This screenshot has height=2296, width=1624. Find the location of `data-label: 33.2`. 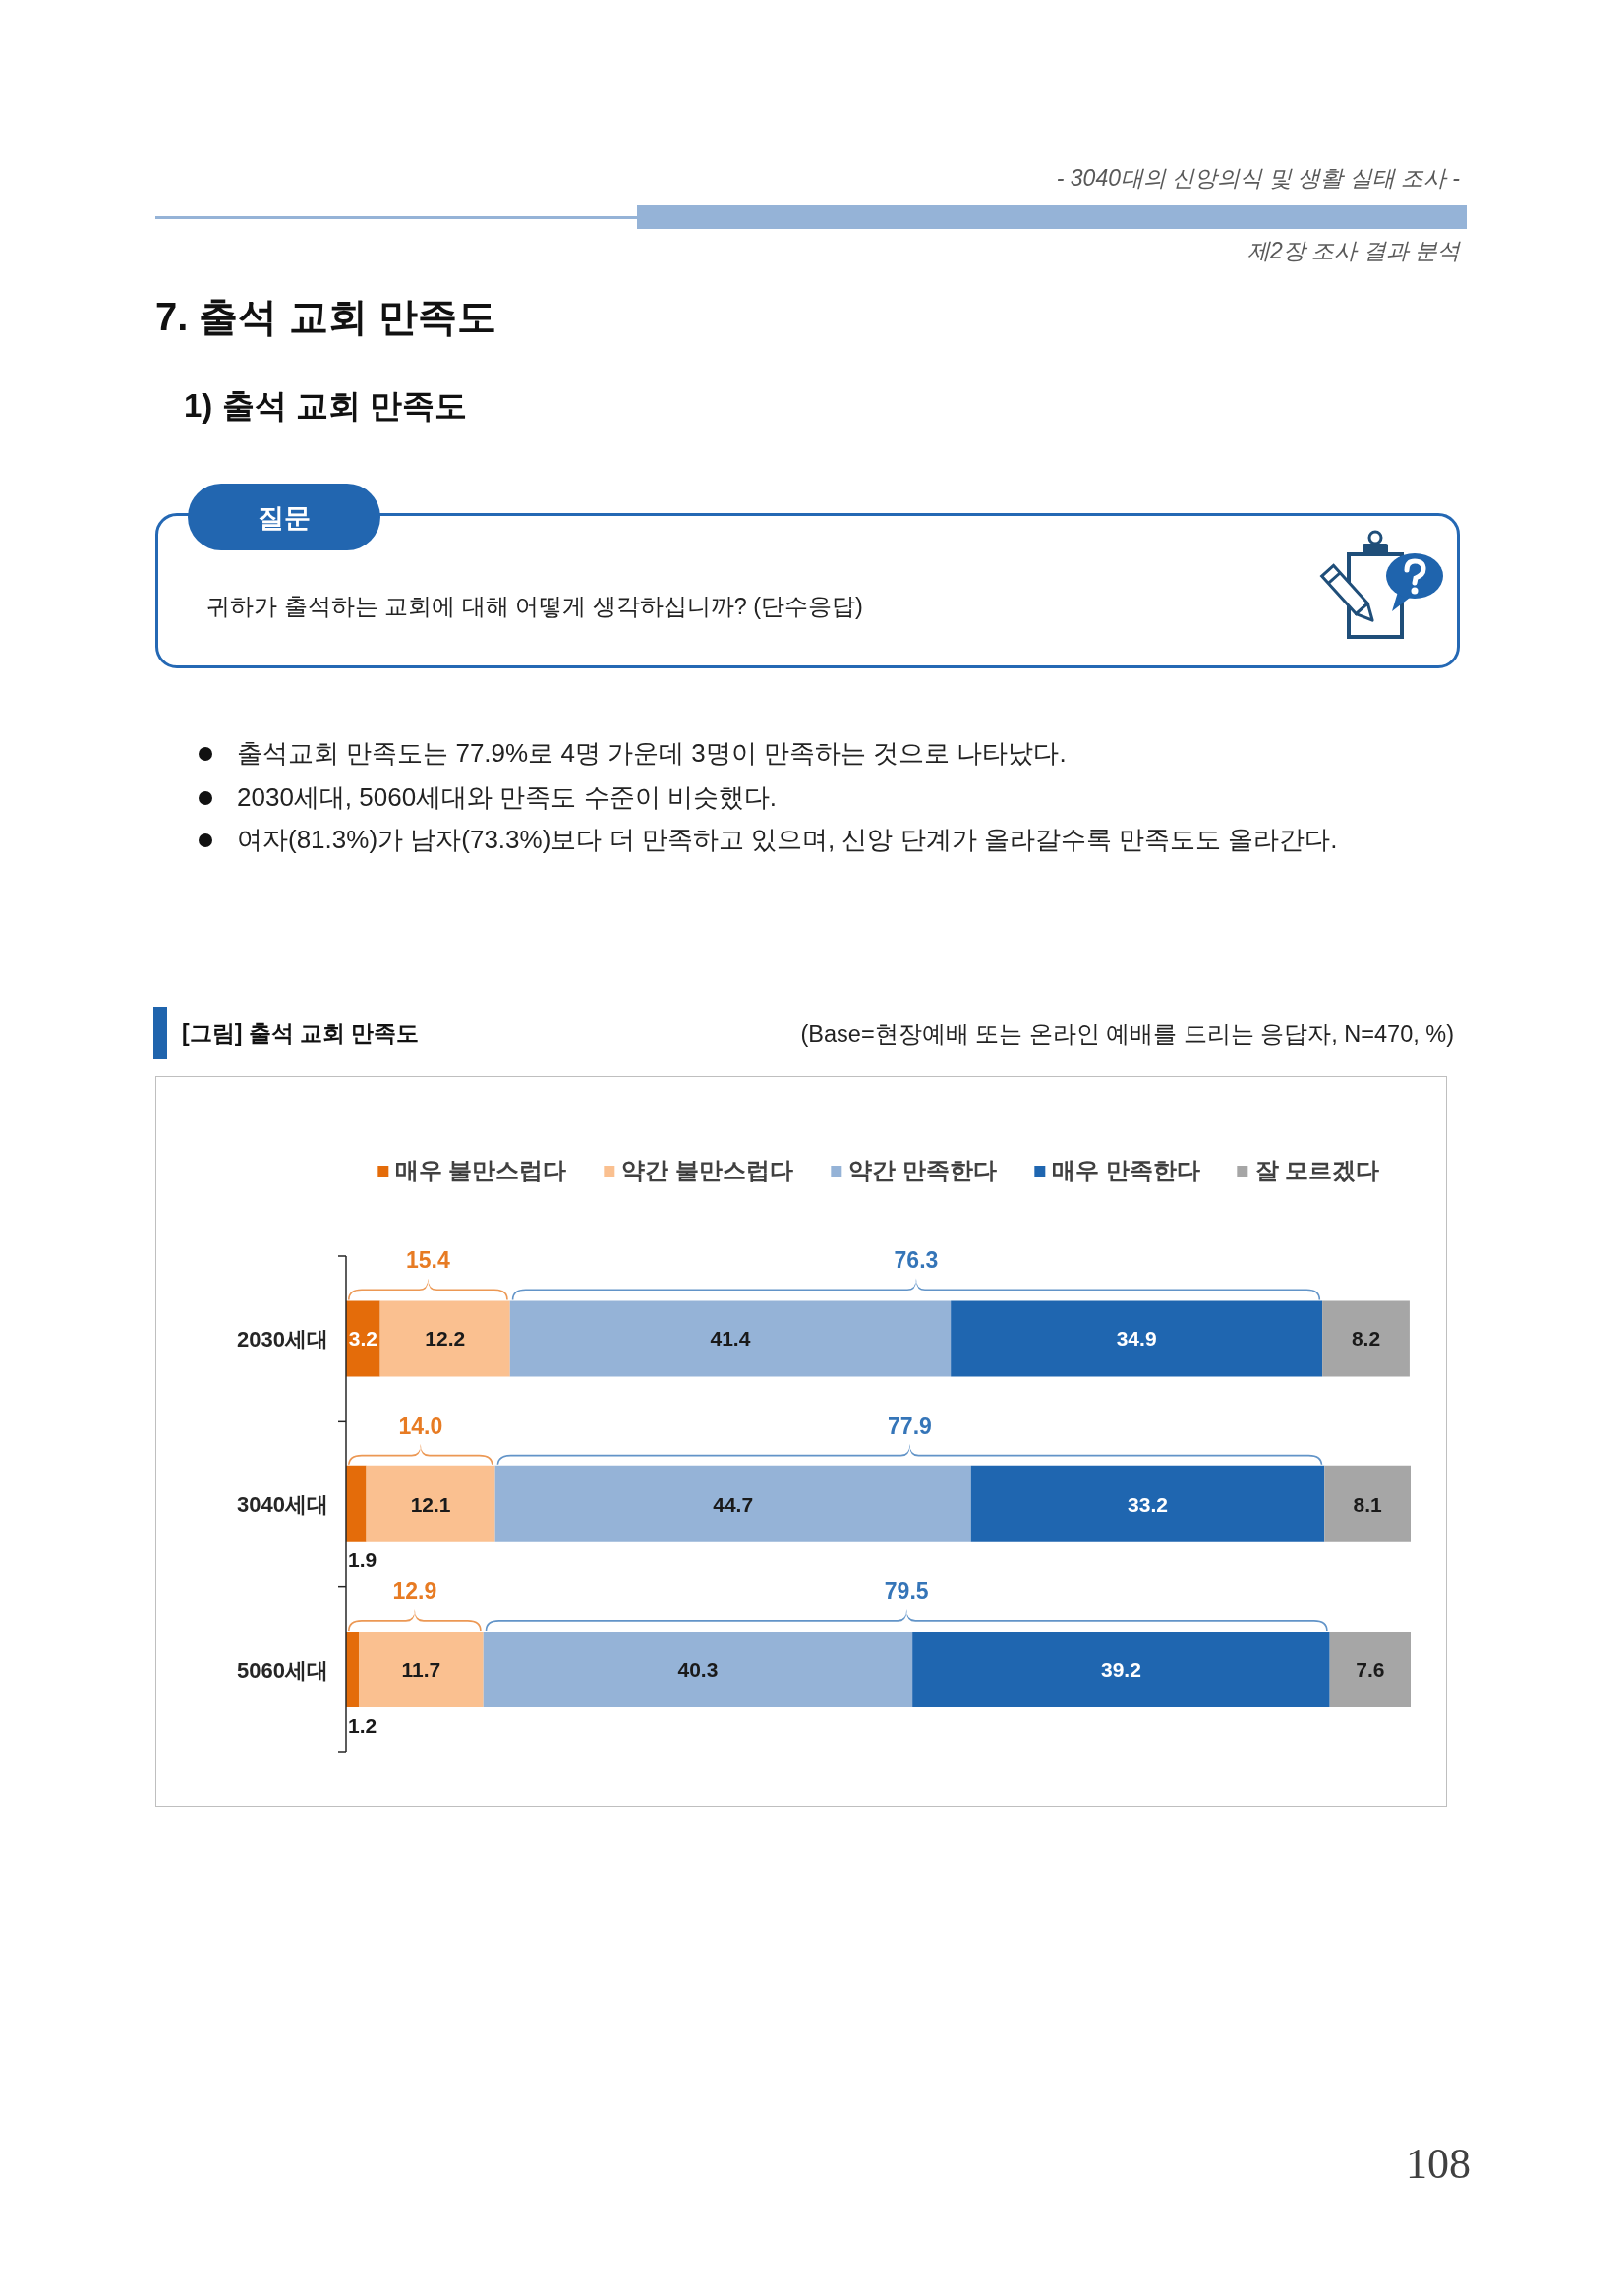

data-label: 33.2 is located at coordinates (1148, 1504).